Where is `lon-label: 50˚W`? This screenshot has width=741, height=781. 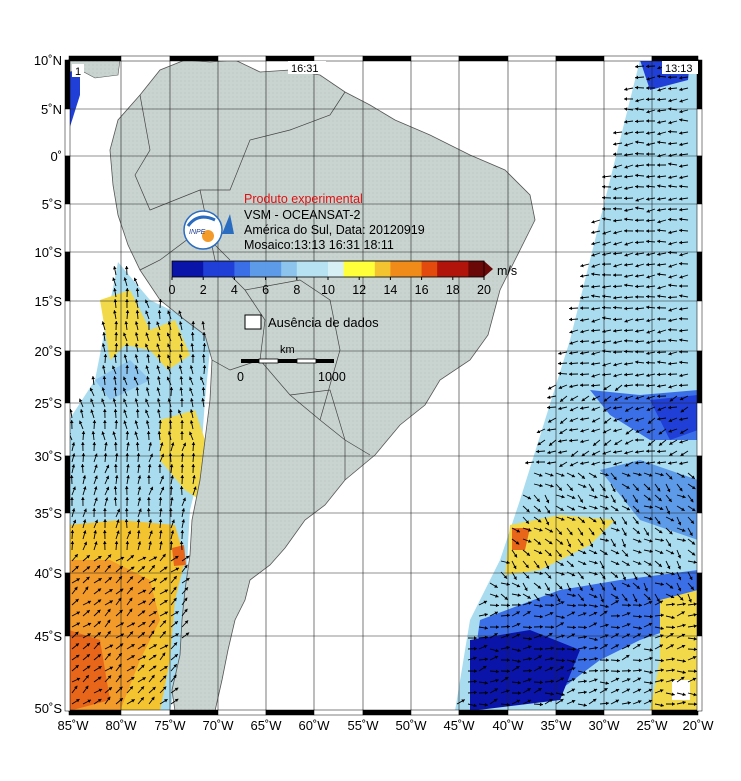
lon-label: 50˚W is located at coordinates (411, 725).